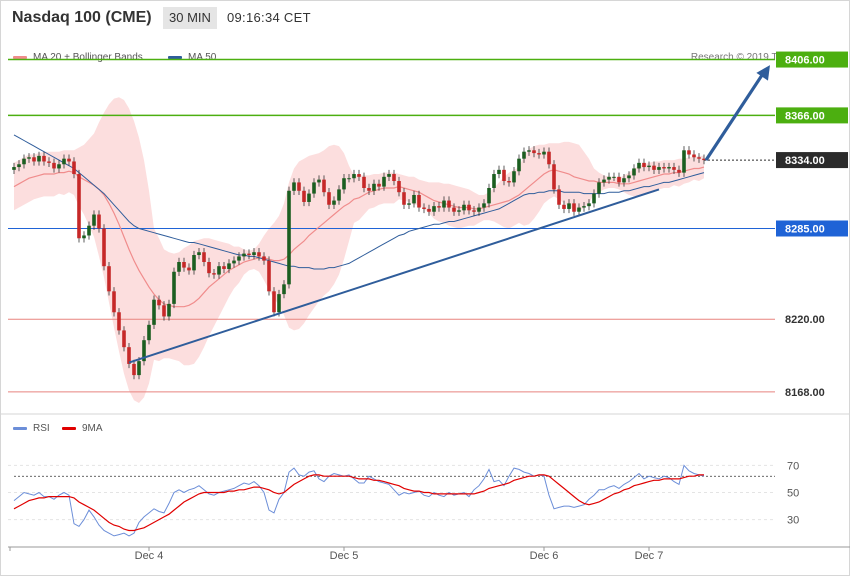 The image size is (850, 576). Describe the element at coordinates (805, 61) in the screenshot. I see `level-label-text: 8406.00` at that location.